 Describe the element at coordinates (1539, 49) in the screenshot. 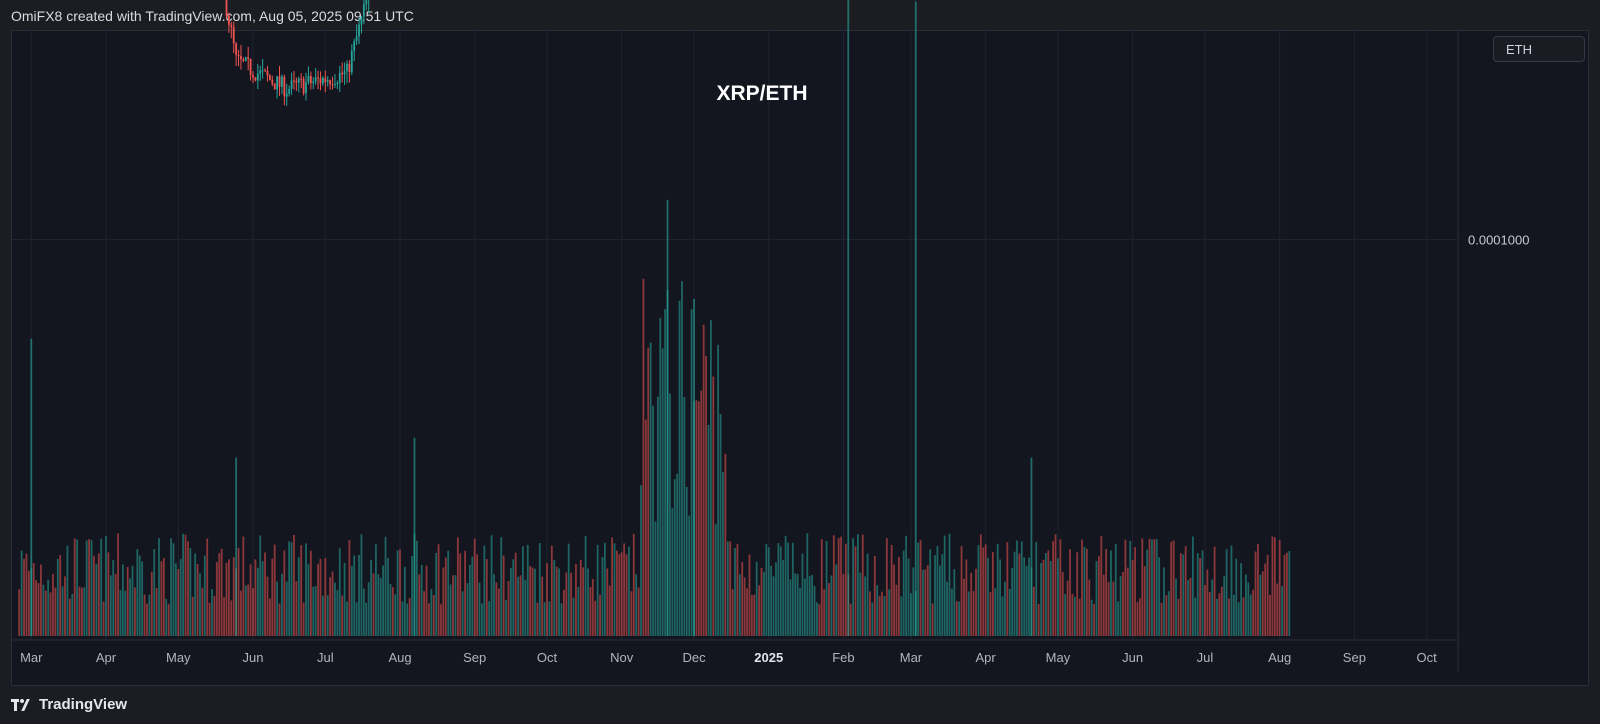

I see `currency-selector: ETH` at that location.